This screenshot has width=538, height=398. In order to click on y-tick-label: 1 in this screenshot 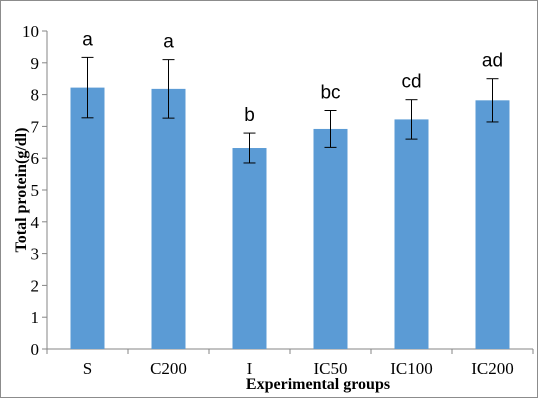, I will do `click(35, 317)`.